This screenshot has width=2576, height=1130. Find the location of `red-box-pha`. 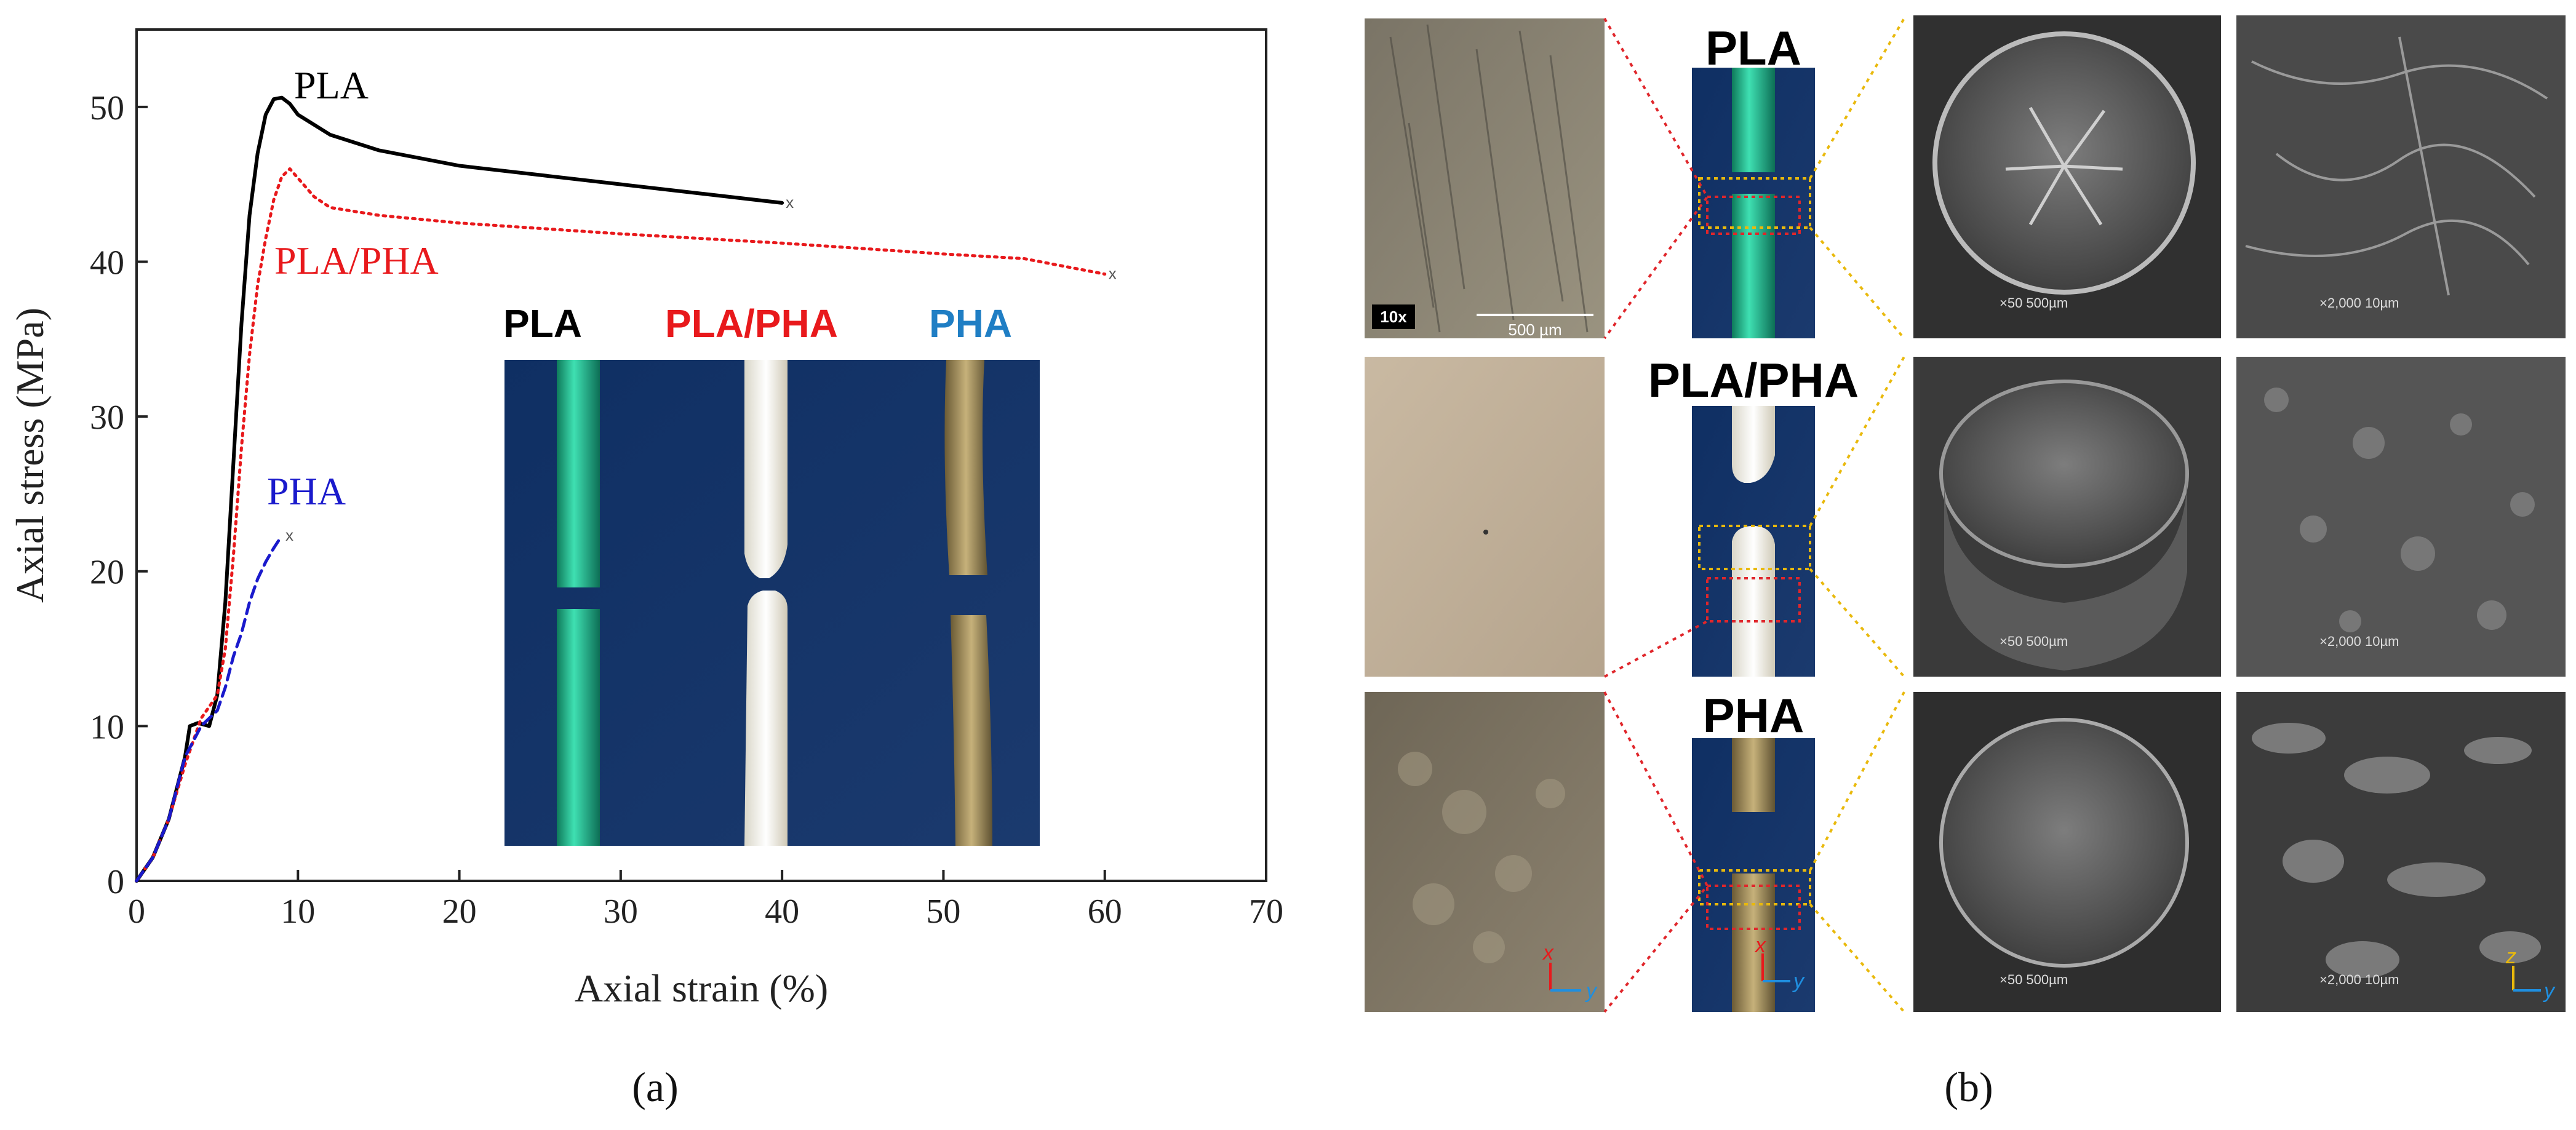

red-box-pha is located at coordinates (1754, 907).